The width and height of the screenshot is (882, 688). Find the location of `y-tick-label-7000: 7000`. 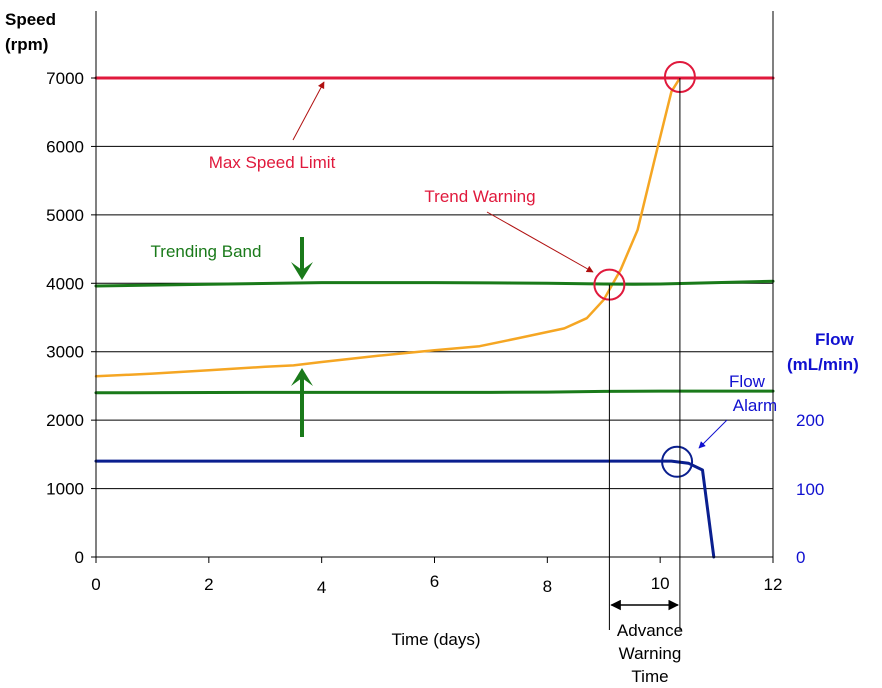

y-tick-label-7000: 7000 is located at coordinates (65, 78).